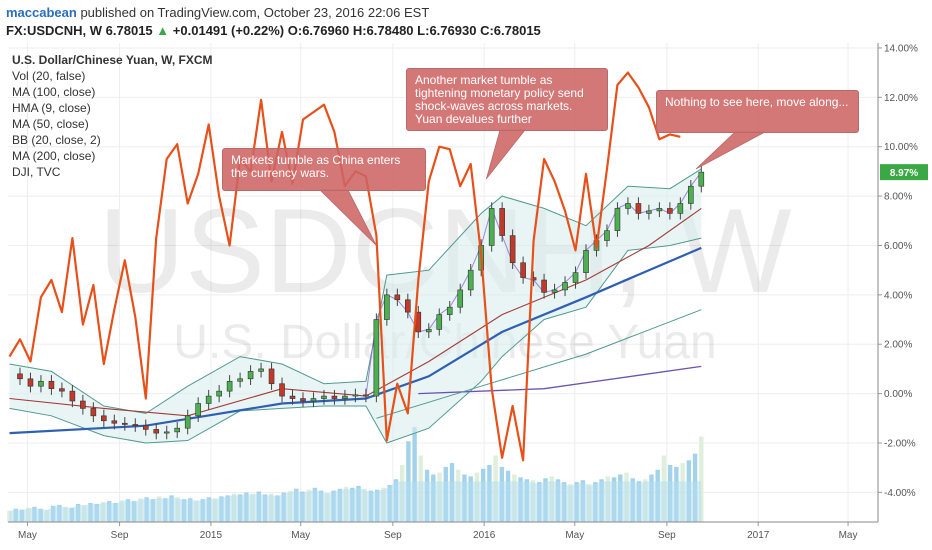  What do you see at coordinates (539, 364) in the screenshot?
I see `ma-200-alt-line` at bounding box center [539, 364].